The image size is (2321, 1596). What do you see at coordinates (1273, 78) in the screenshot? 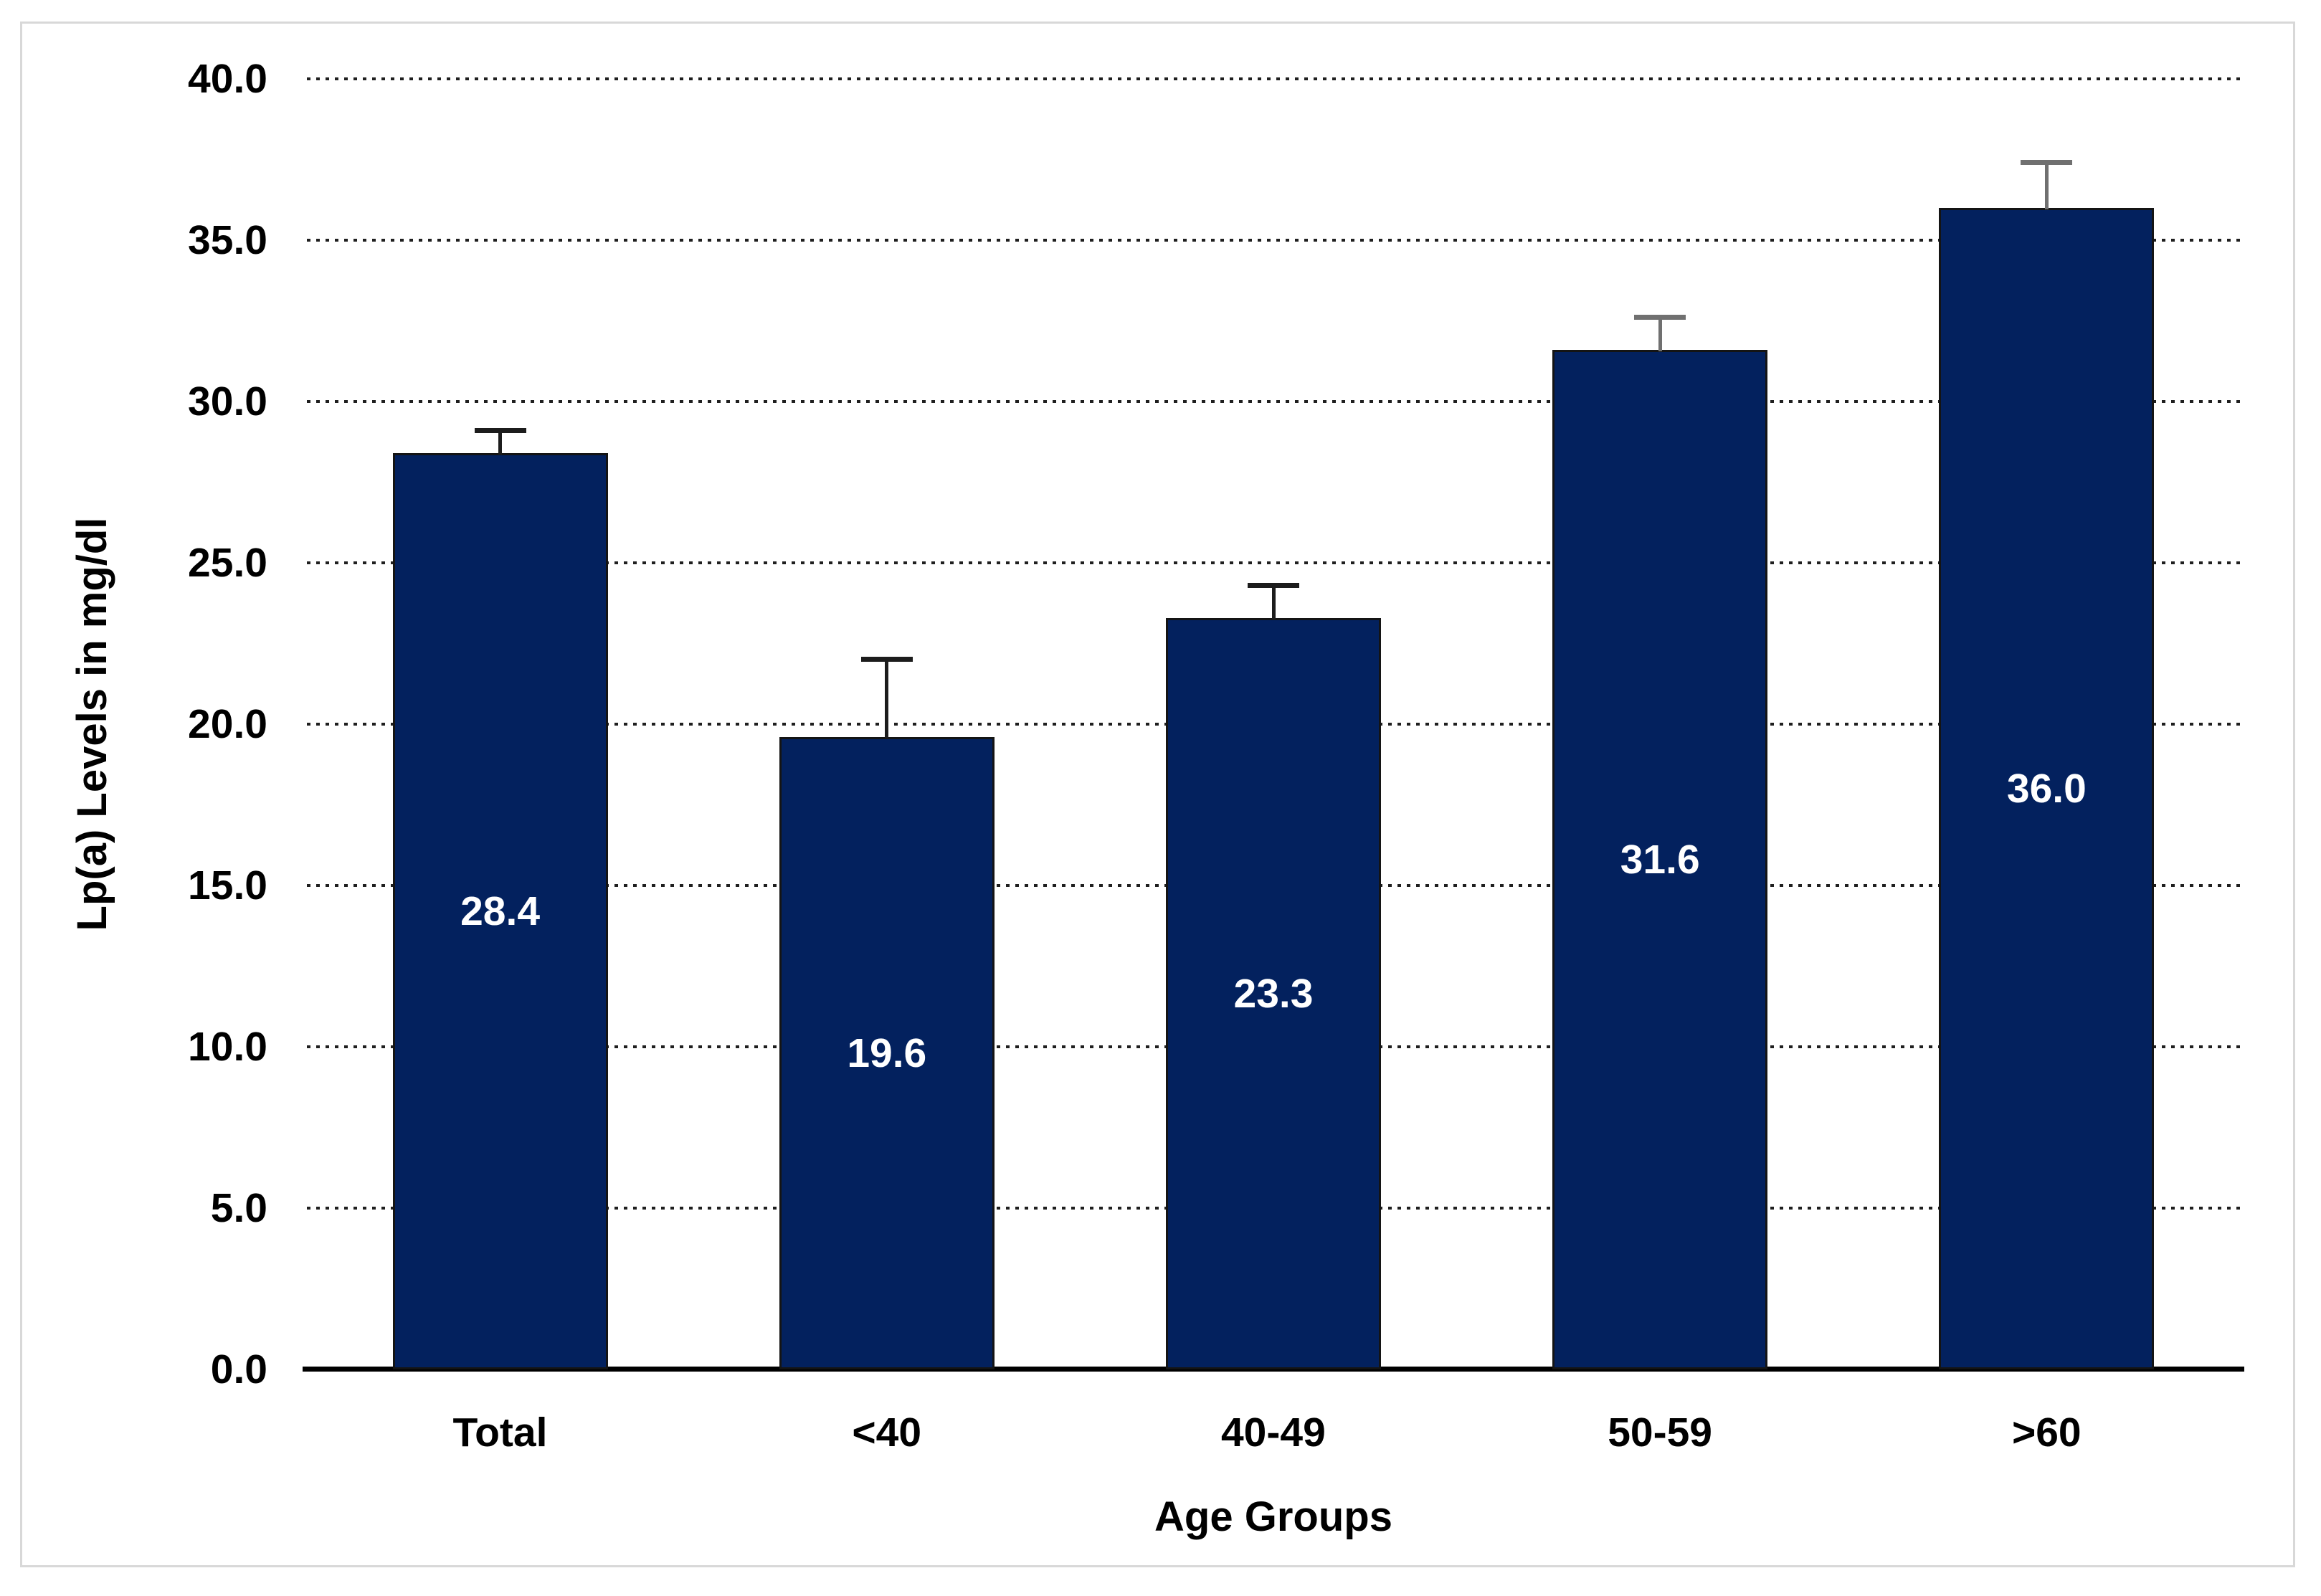
I see `gridline-40.0` at bounding box center [1273, 78].